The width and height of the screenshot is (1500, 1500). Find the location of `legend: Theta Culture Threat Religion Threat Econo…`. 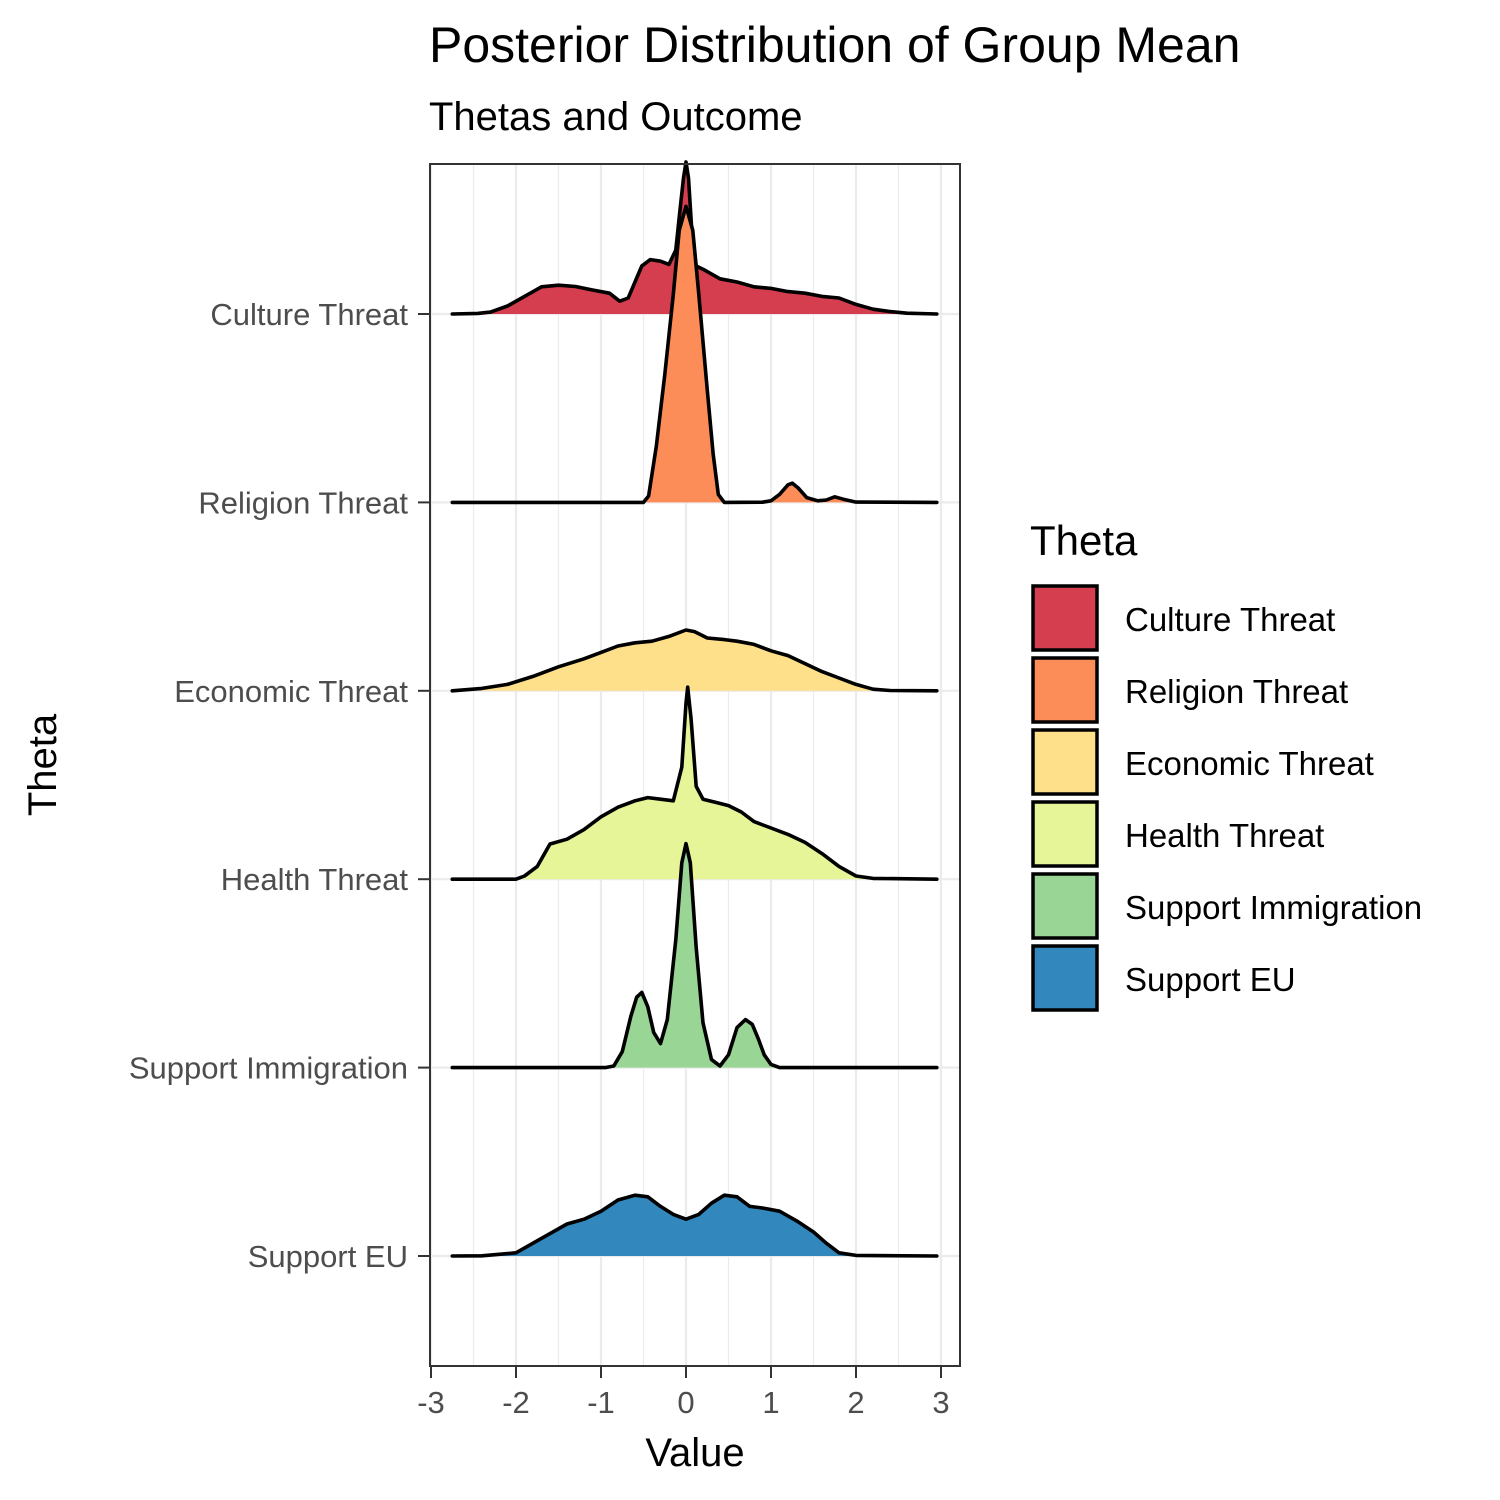

legend: Theta Culture Threat Religion Threat Econo… is located at coordinates (1226, 764).